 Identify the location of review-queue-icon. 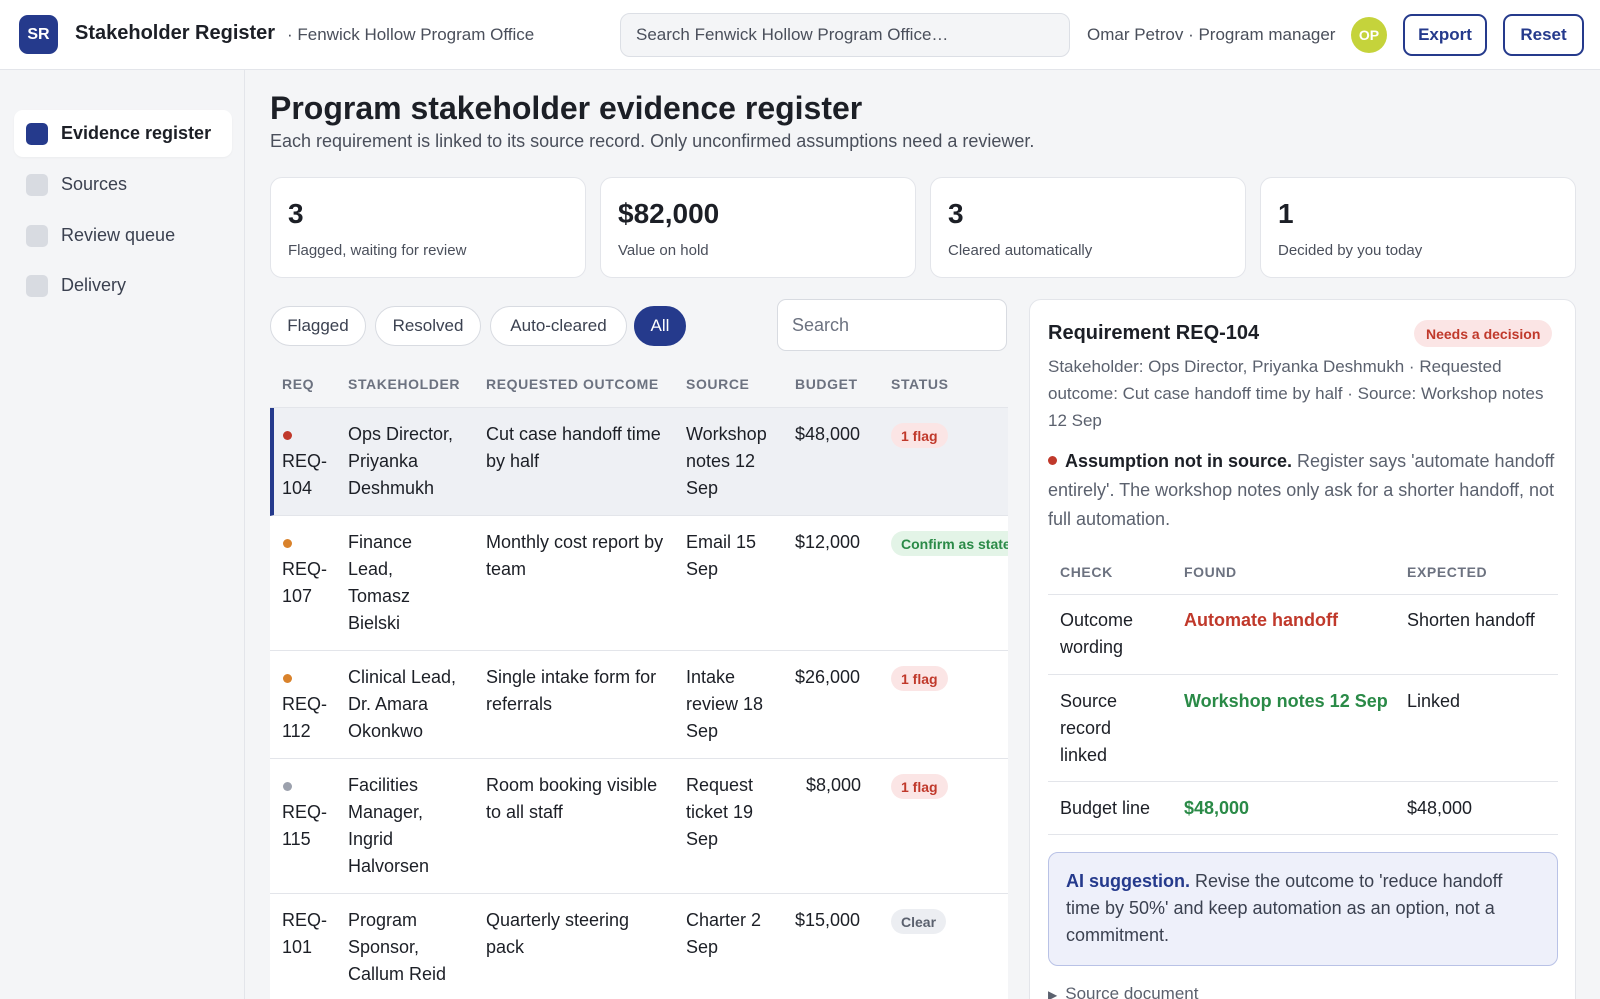
(37, 235).